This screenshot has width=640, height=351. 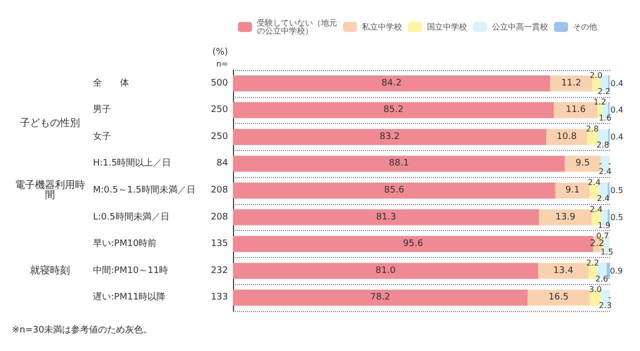 What do you see at coordinates (447, 27) in the screenshot?
I see `legend-label: 国立中学校` at bounding box center [447, 27].